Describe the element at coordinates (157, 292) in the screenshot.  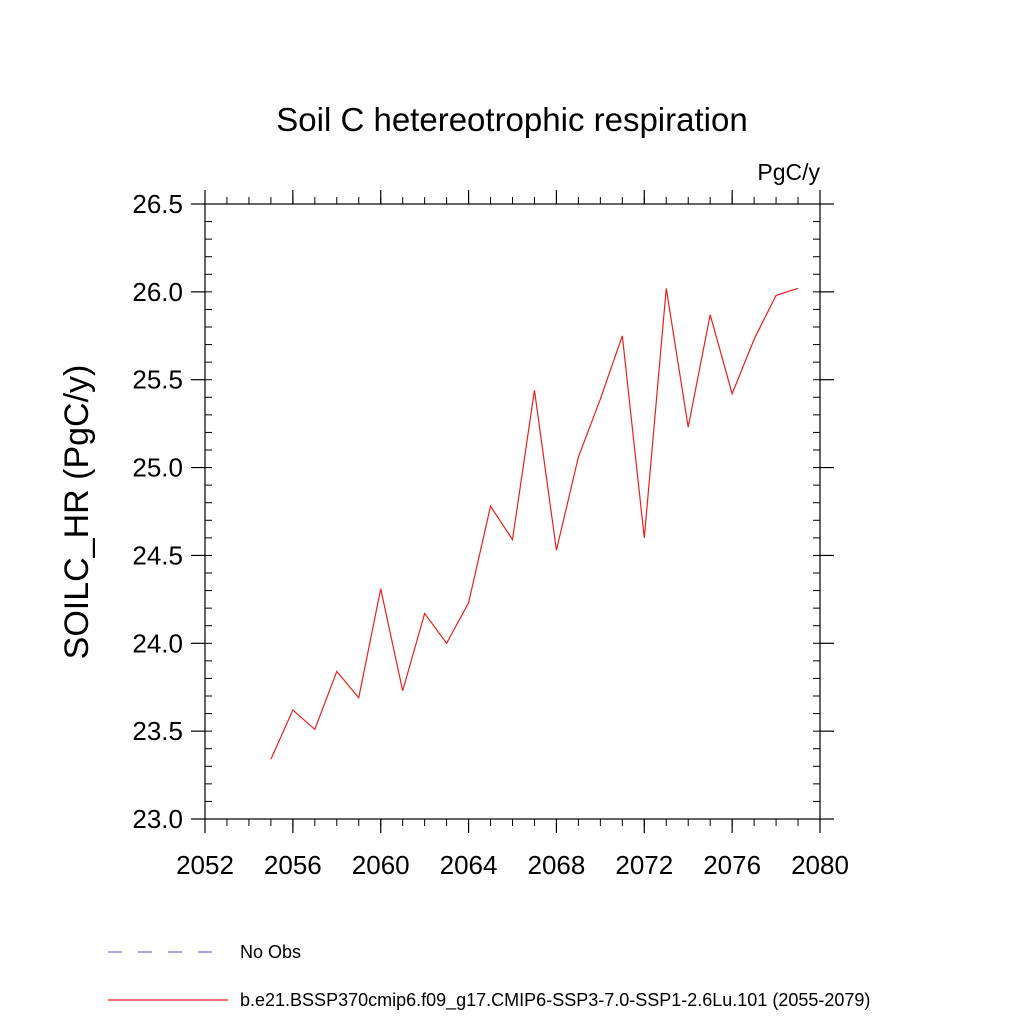
I see `y-tick-label: 26.0` at that location.